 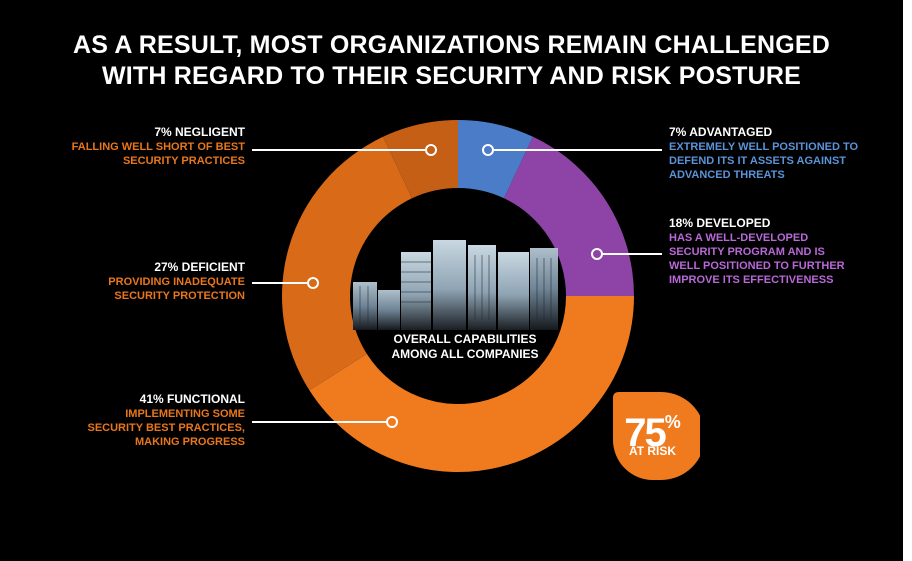 I want to click on label-functional-heading: 41% FUNCTIONAL, so click(x=192, y=399).